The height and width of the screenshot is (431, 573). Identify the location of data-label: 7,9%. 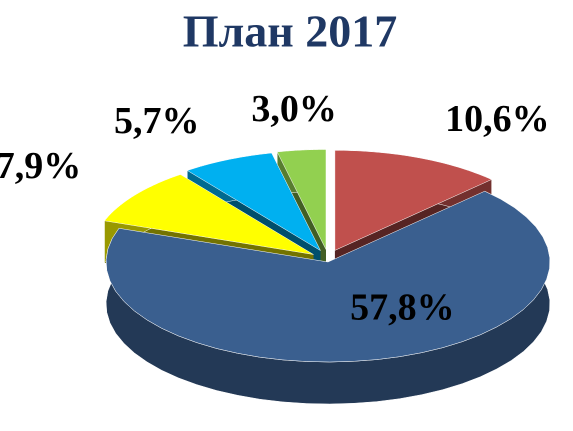
(40, 166).